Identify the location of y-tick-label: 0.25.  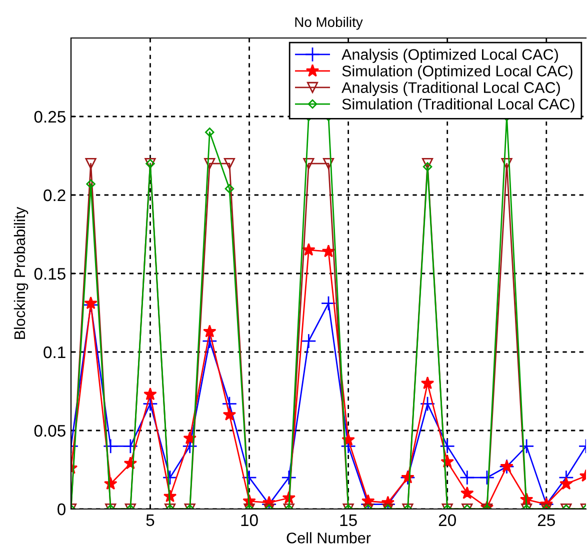
(50, 116).